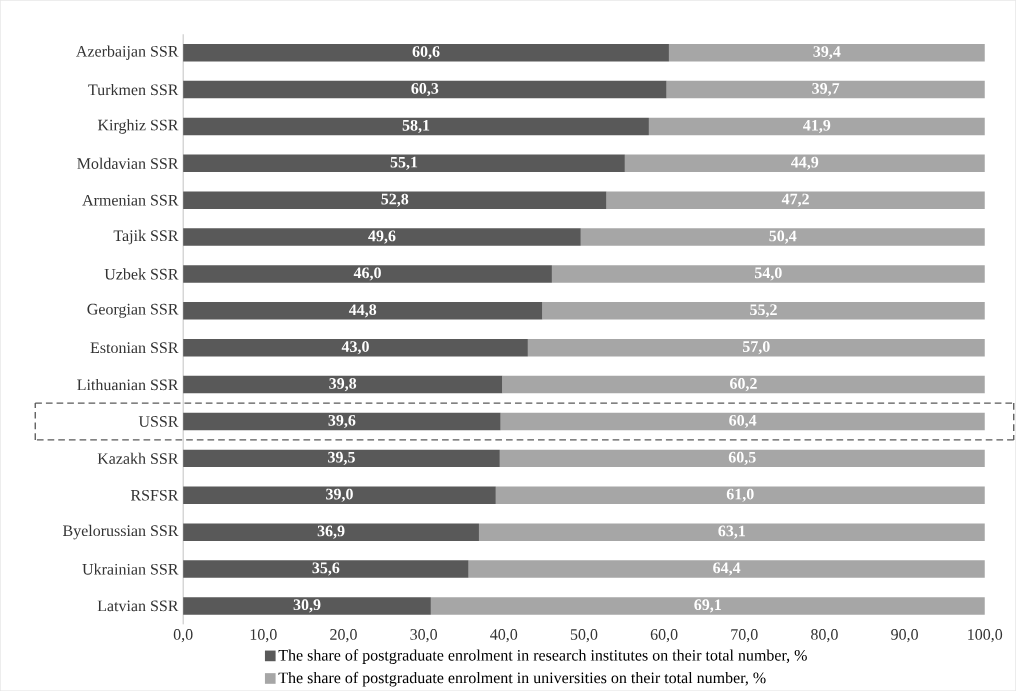 The width and height of the screenshot is (1016, 691). I want to click on y-tick-label: Estonian SSR, so click(134, 348).